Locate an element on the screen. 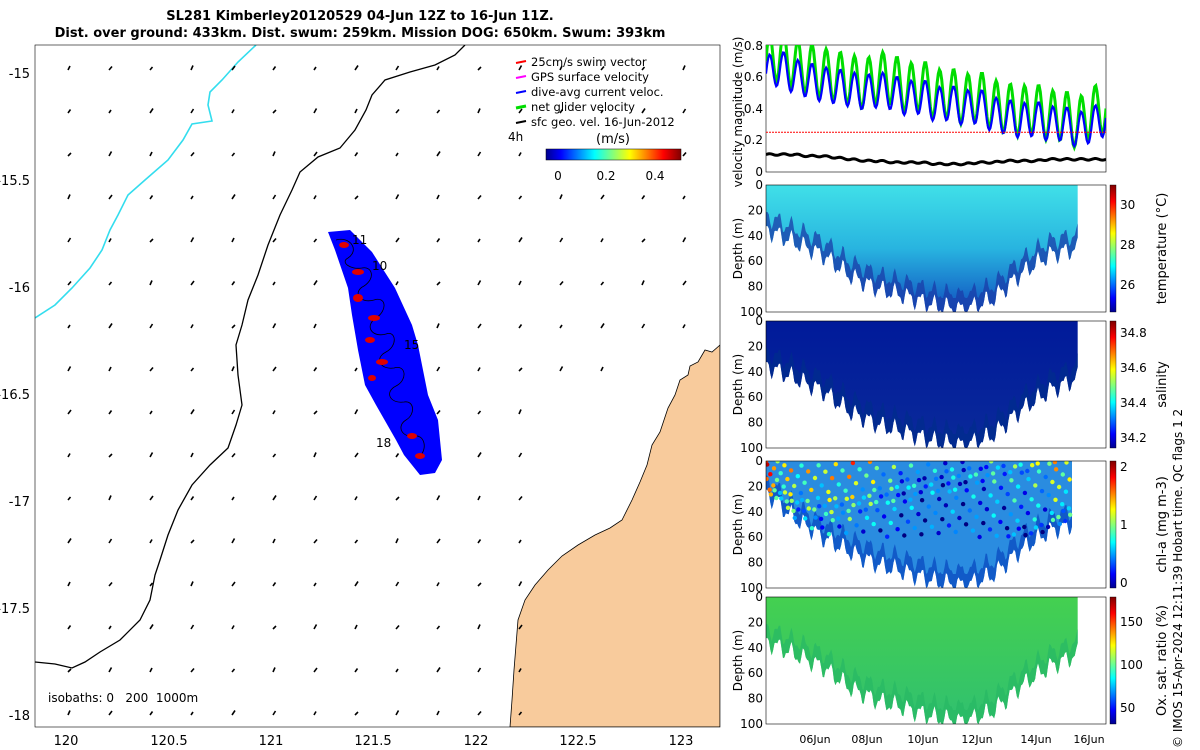 This screenshot has width=1200, height=750. colorbar-unit-label: (m/s) is located at coordinates (613, 139).